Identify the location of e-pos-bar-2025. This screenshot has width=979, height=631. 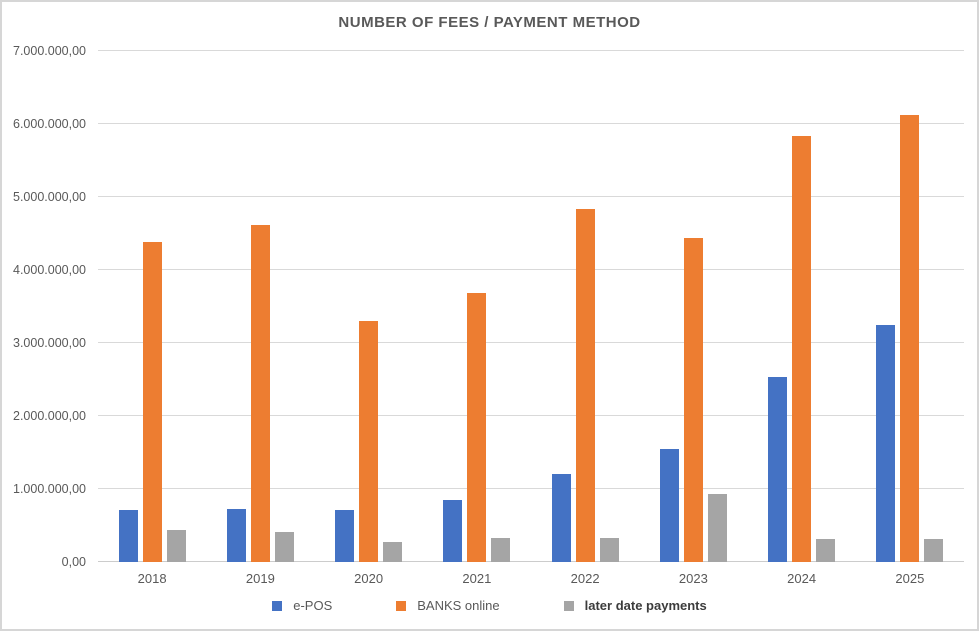
(886, 443).